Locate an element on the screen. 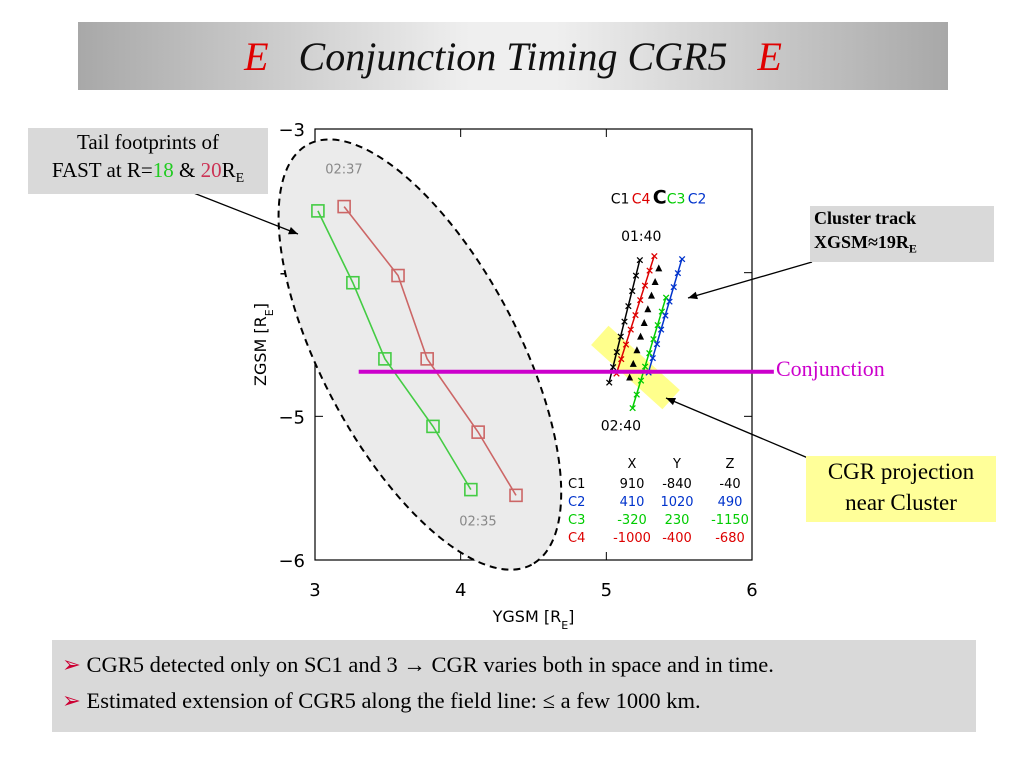  table-cell: 230 is located at coordinates (677, 520).